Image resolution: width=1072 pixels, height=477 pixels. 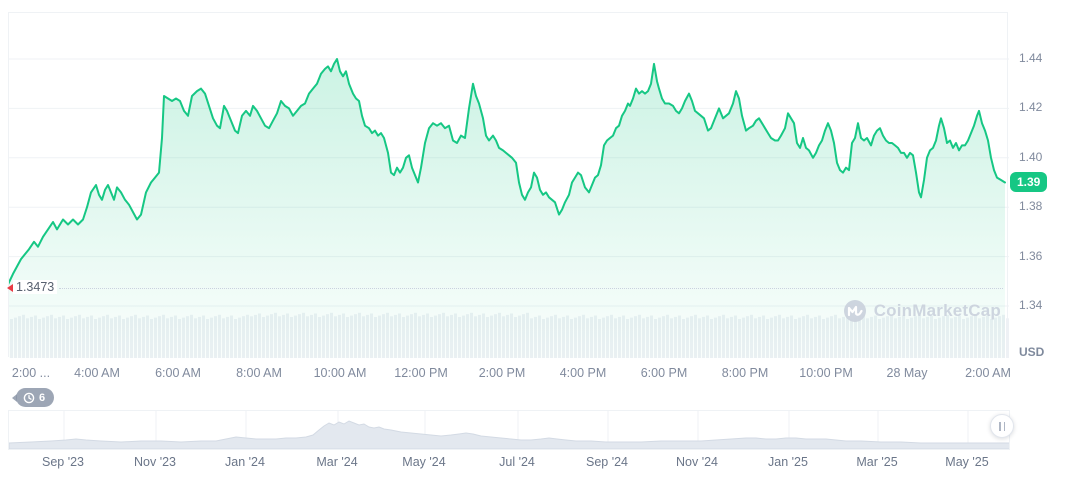 I want to click on watermark-text: CoinMarketCap, so click(x=937, y=310).